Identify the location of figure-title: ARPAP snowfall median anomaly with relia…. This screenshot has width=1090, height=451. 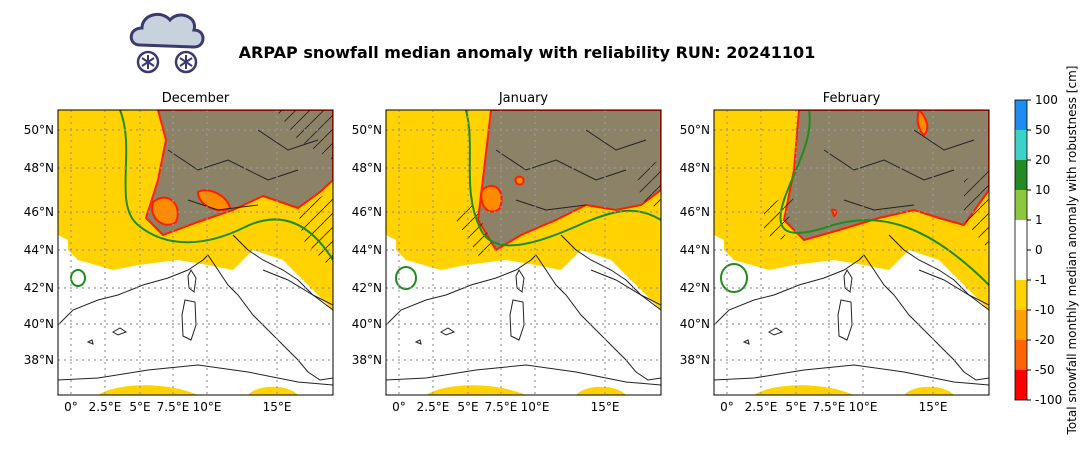
(527, 52).